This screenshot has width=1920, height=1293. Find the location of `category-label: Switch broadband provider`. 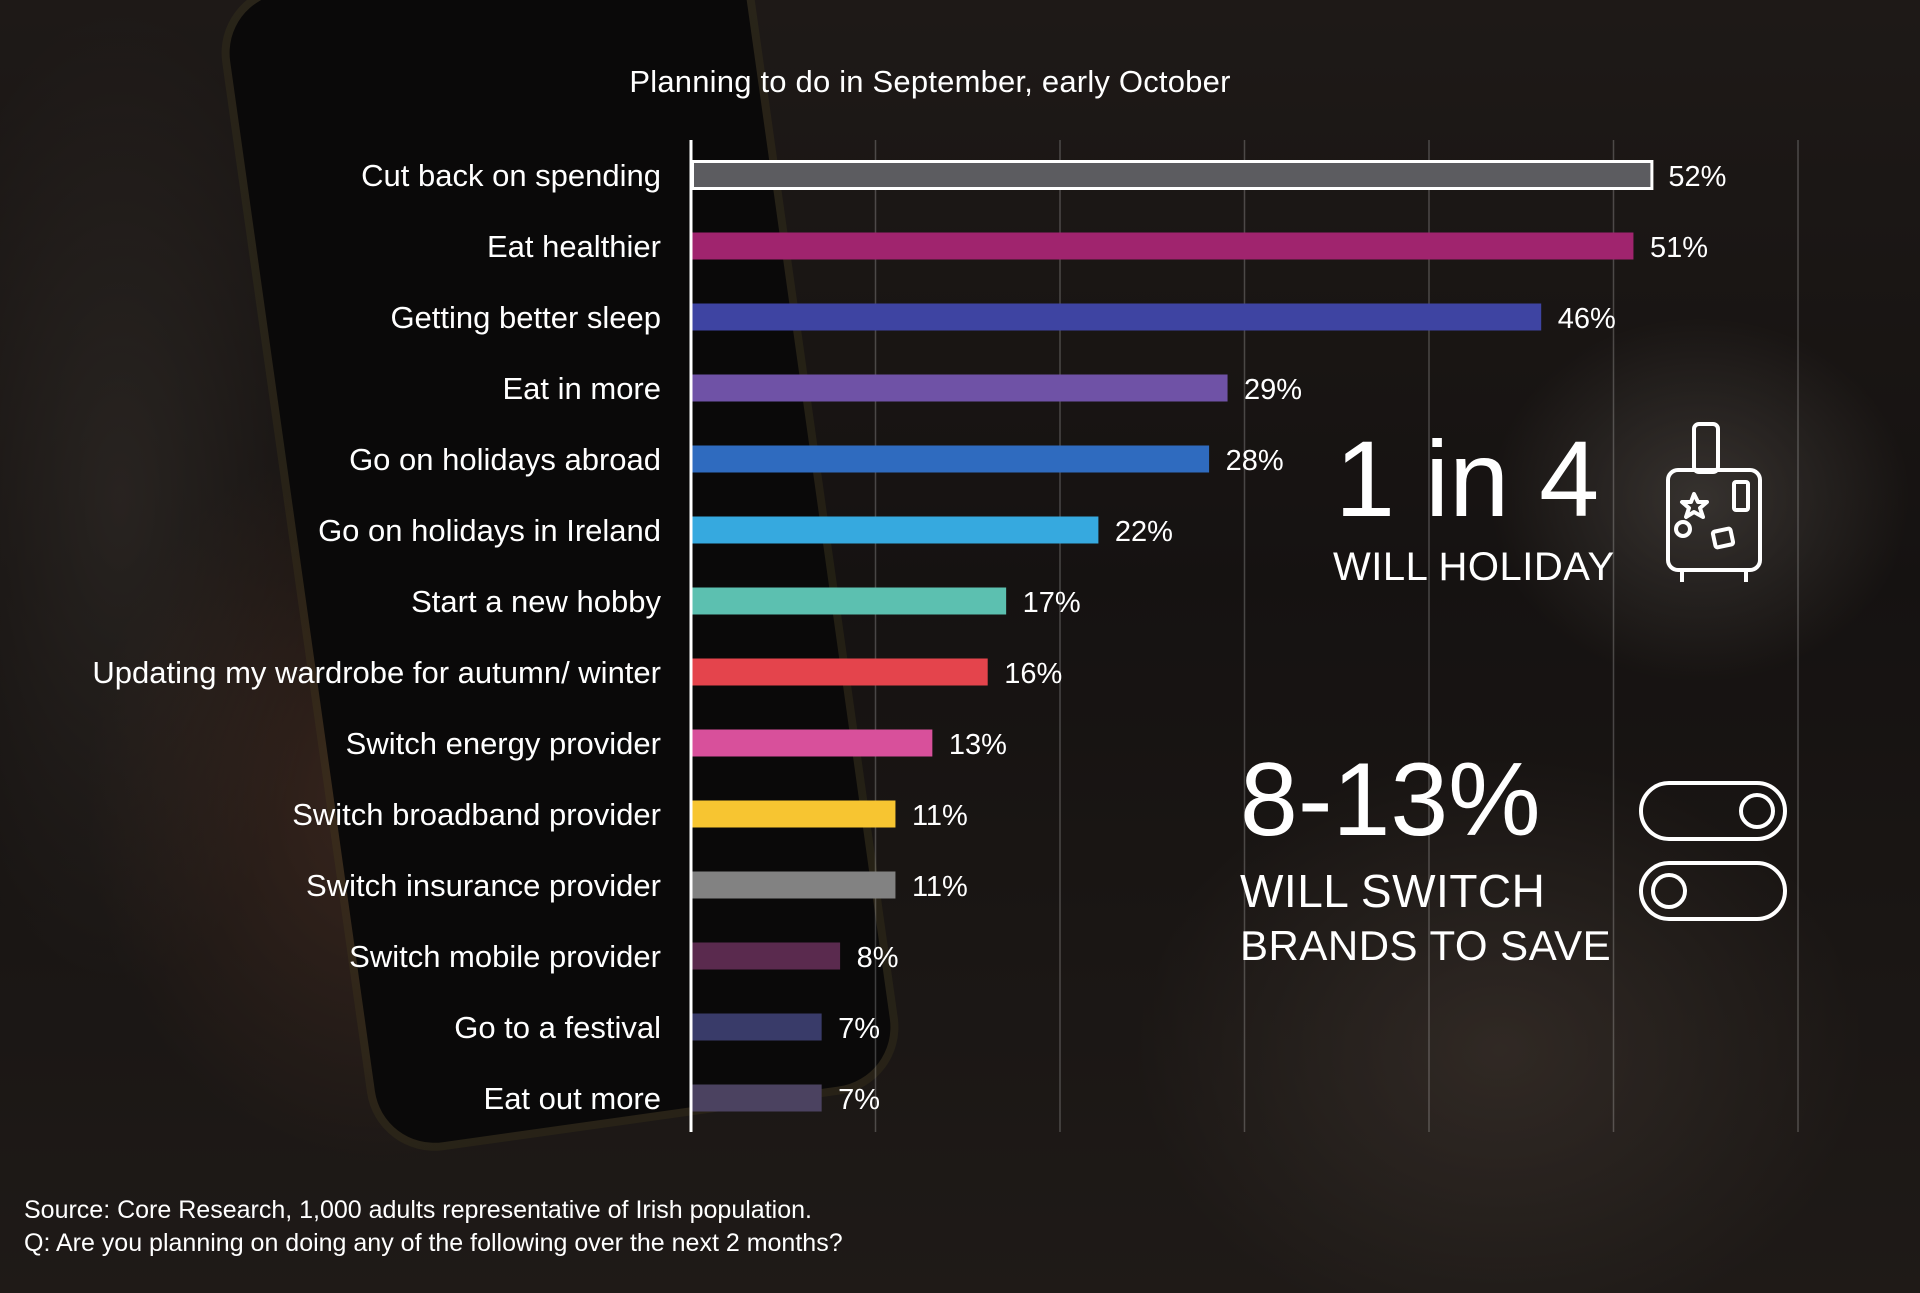

category-label: Switch broadband provider is located at coordinates (476, 814).